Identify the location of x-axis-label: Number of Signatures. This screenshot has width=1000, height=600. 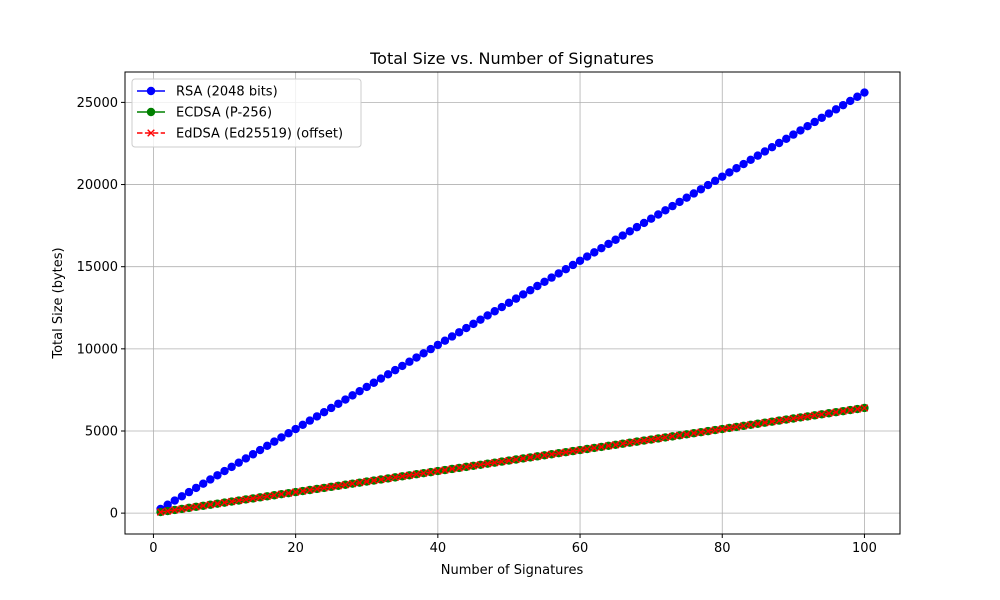
(512, 570).